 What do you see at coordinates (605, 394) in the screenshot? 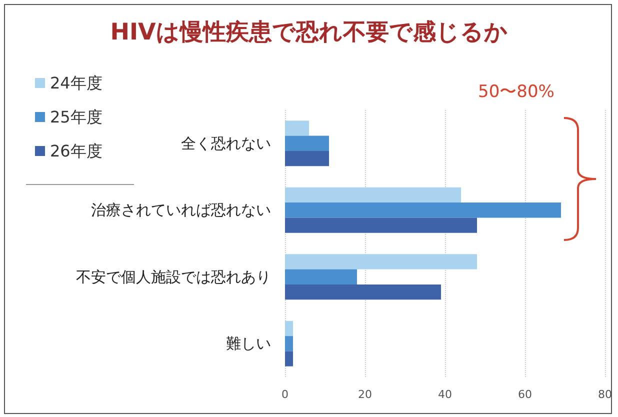
I see `x-tick-label: 80` at bounding box center [605, 394].